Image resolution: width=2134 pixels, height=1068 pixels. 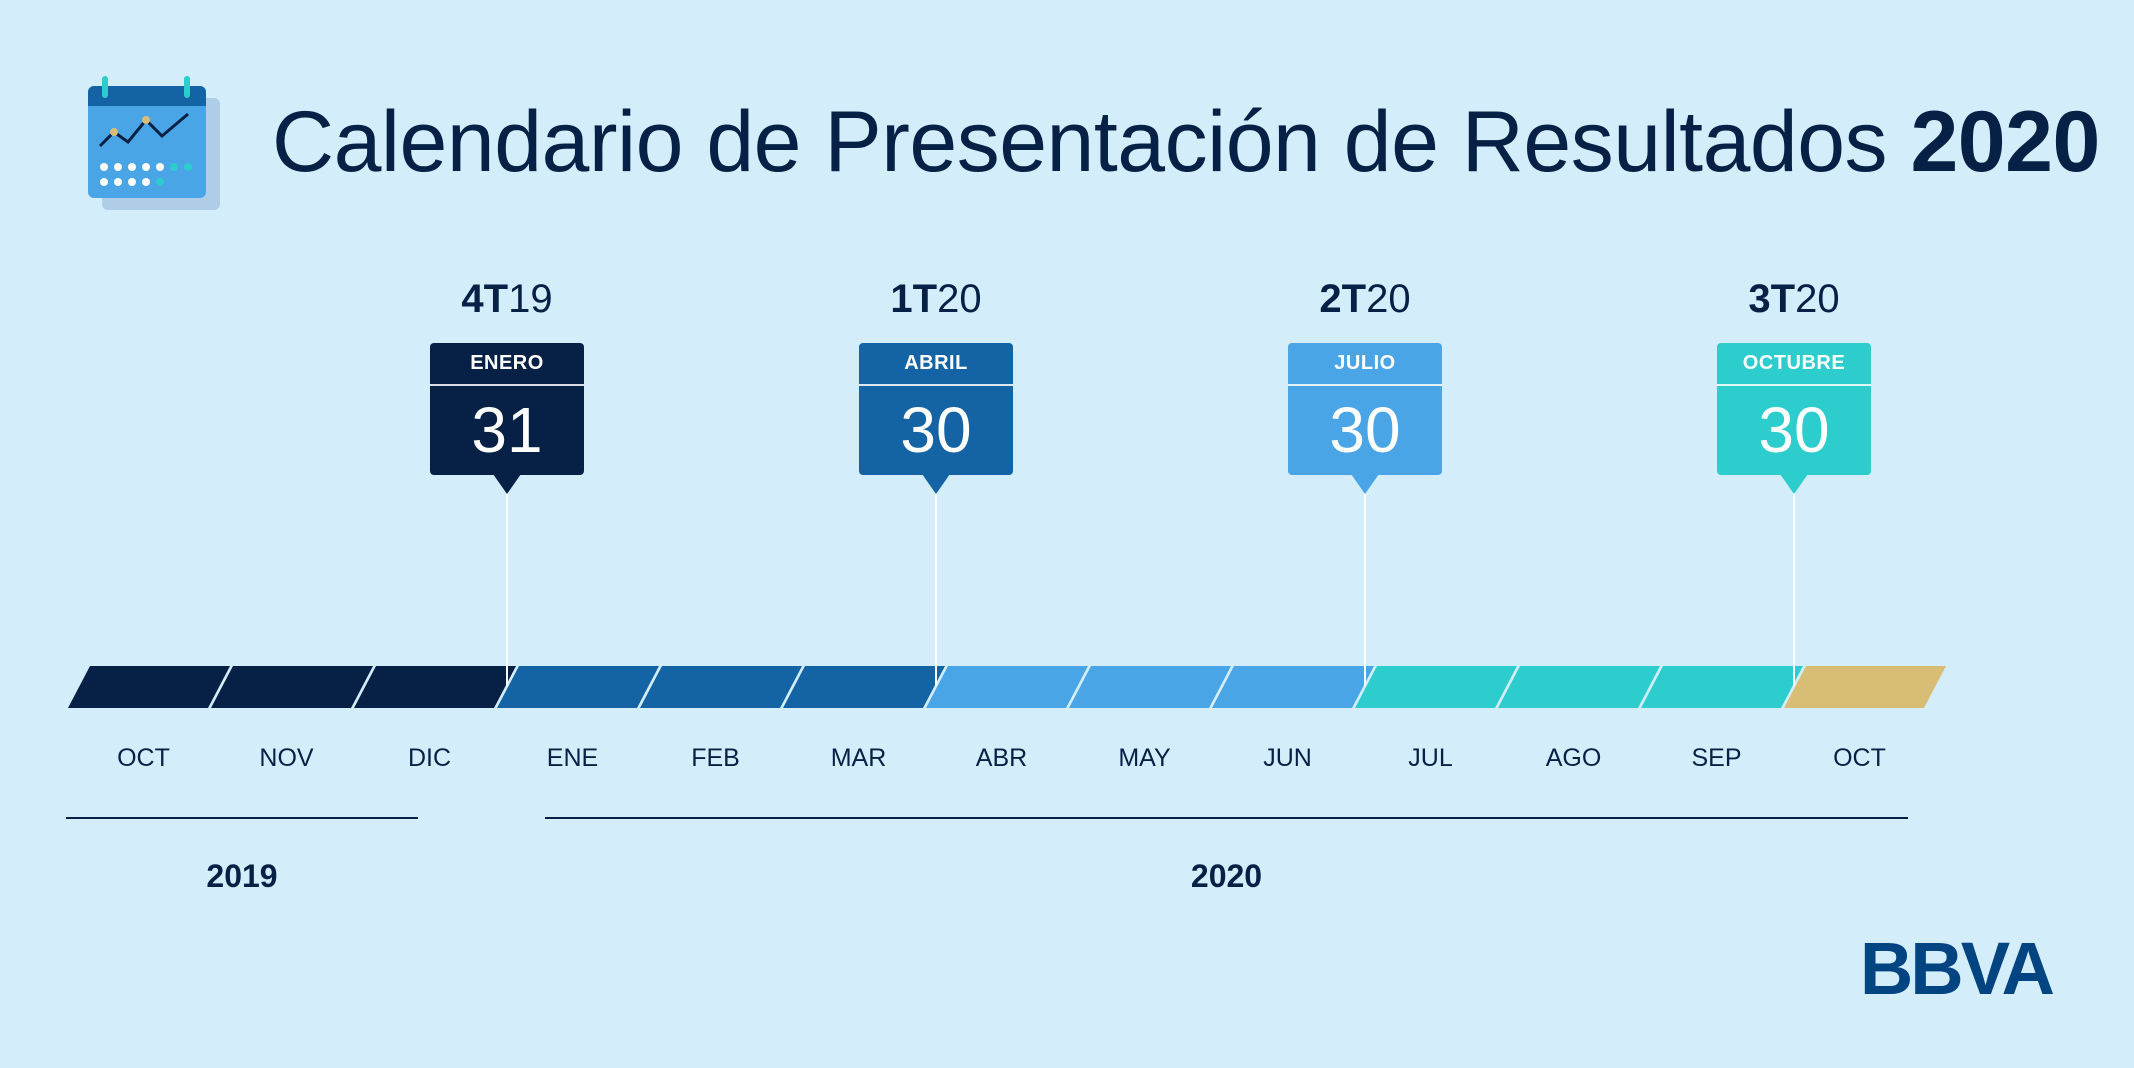 I want to click on quarter-label: 2T20, so click(x=1365, y=299).